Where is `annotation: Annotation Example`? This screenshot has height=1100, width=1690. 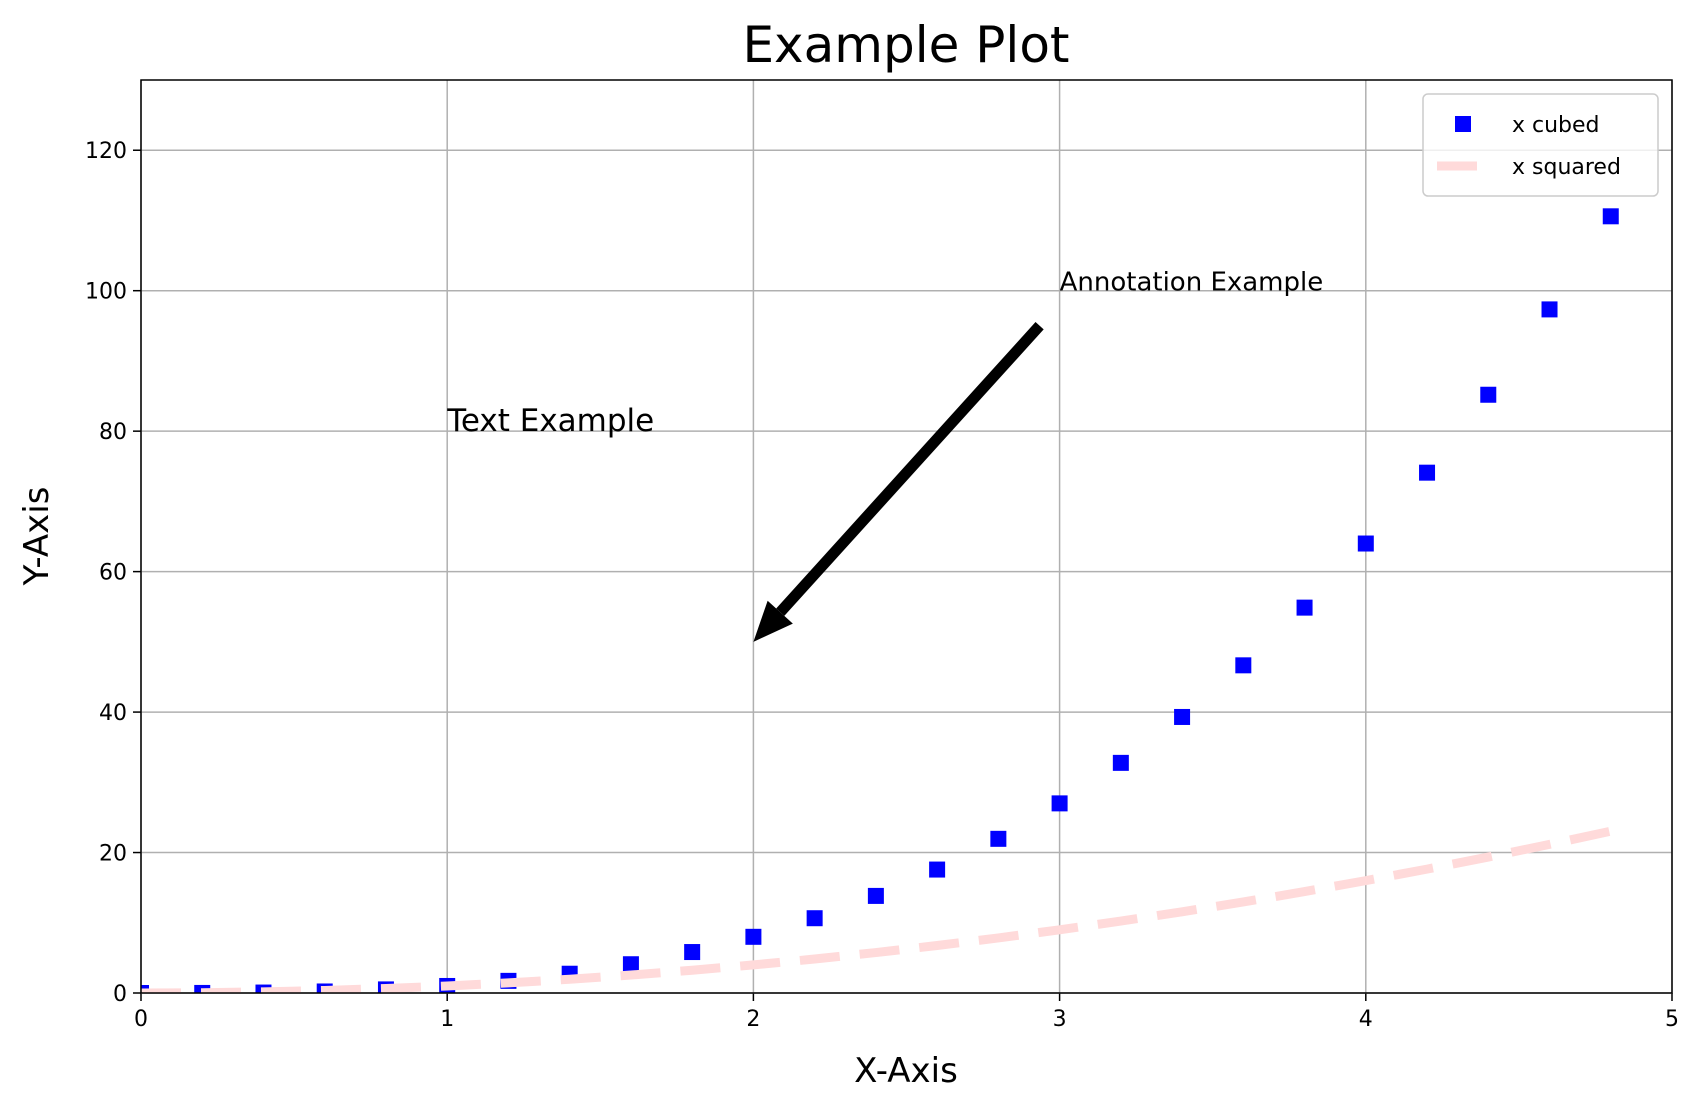 annotation: Annotation Example is located at coordinates (1192, 283).